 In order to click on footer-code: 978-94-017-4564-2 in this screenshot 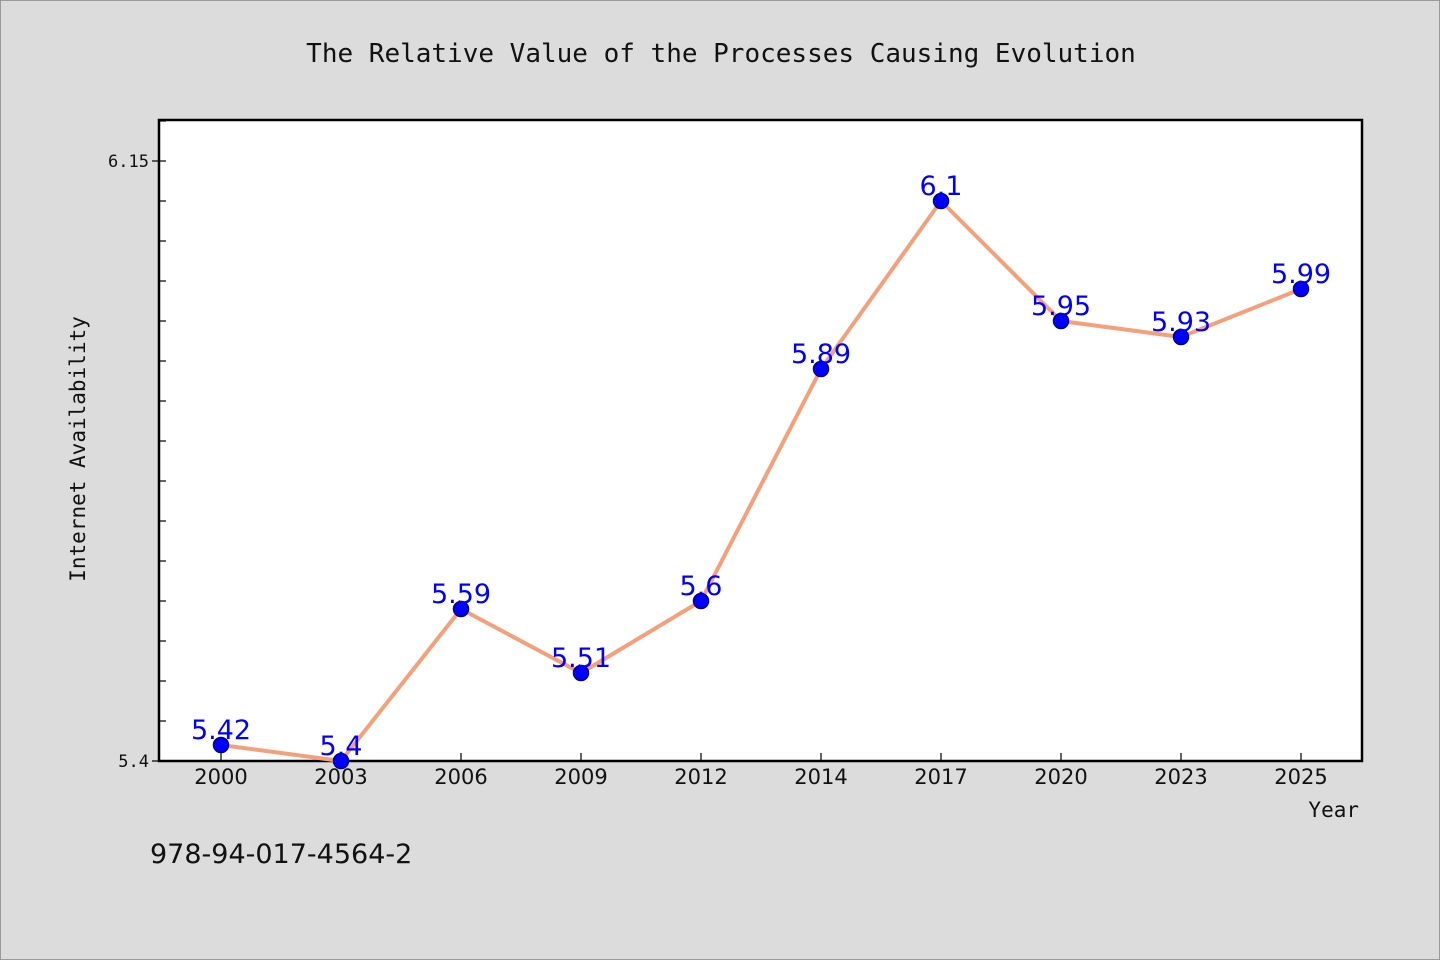, I will do `click(281, 854)`.